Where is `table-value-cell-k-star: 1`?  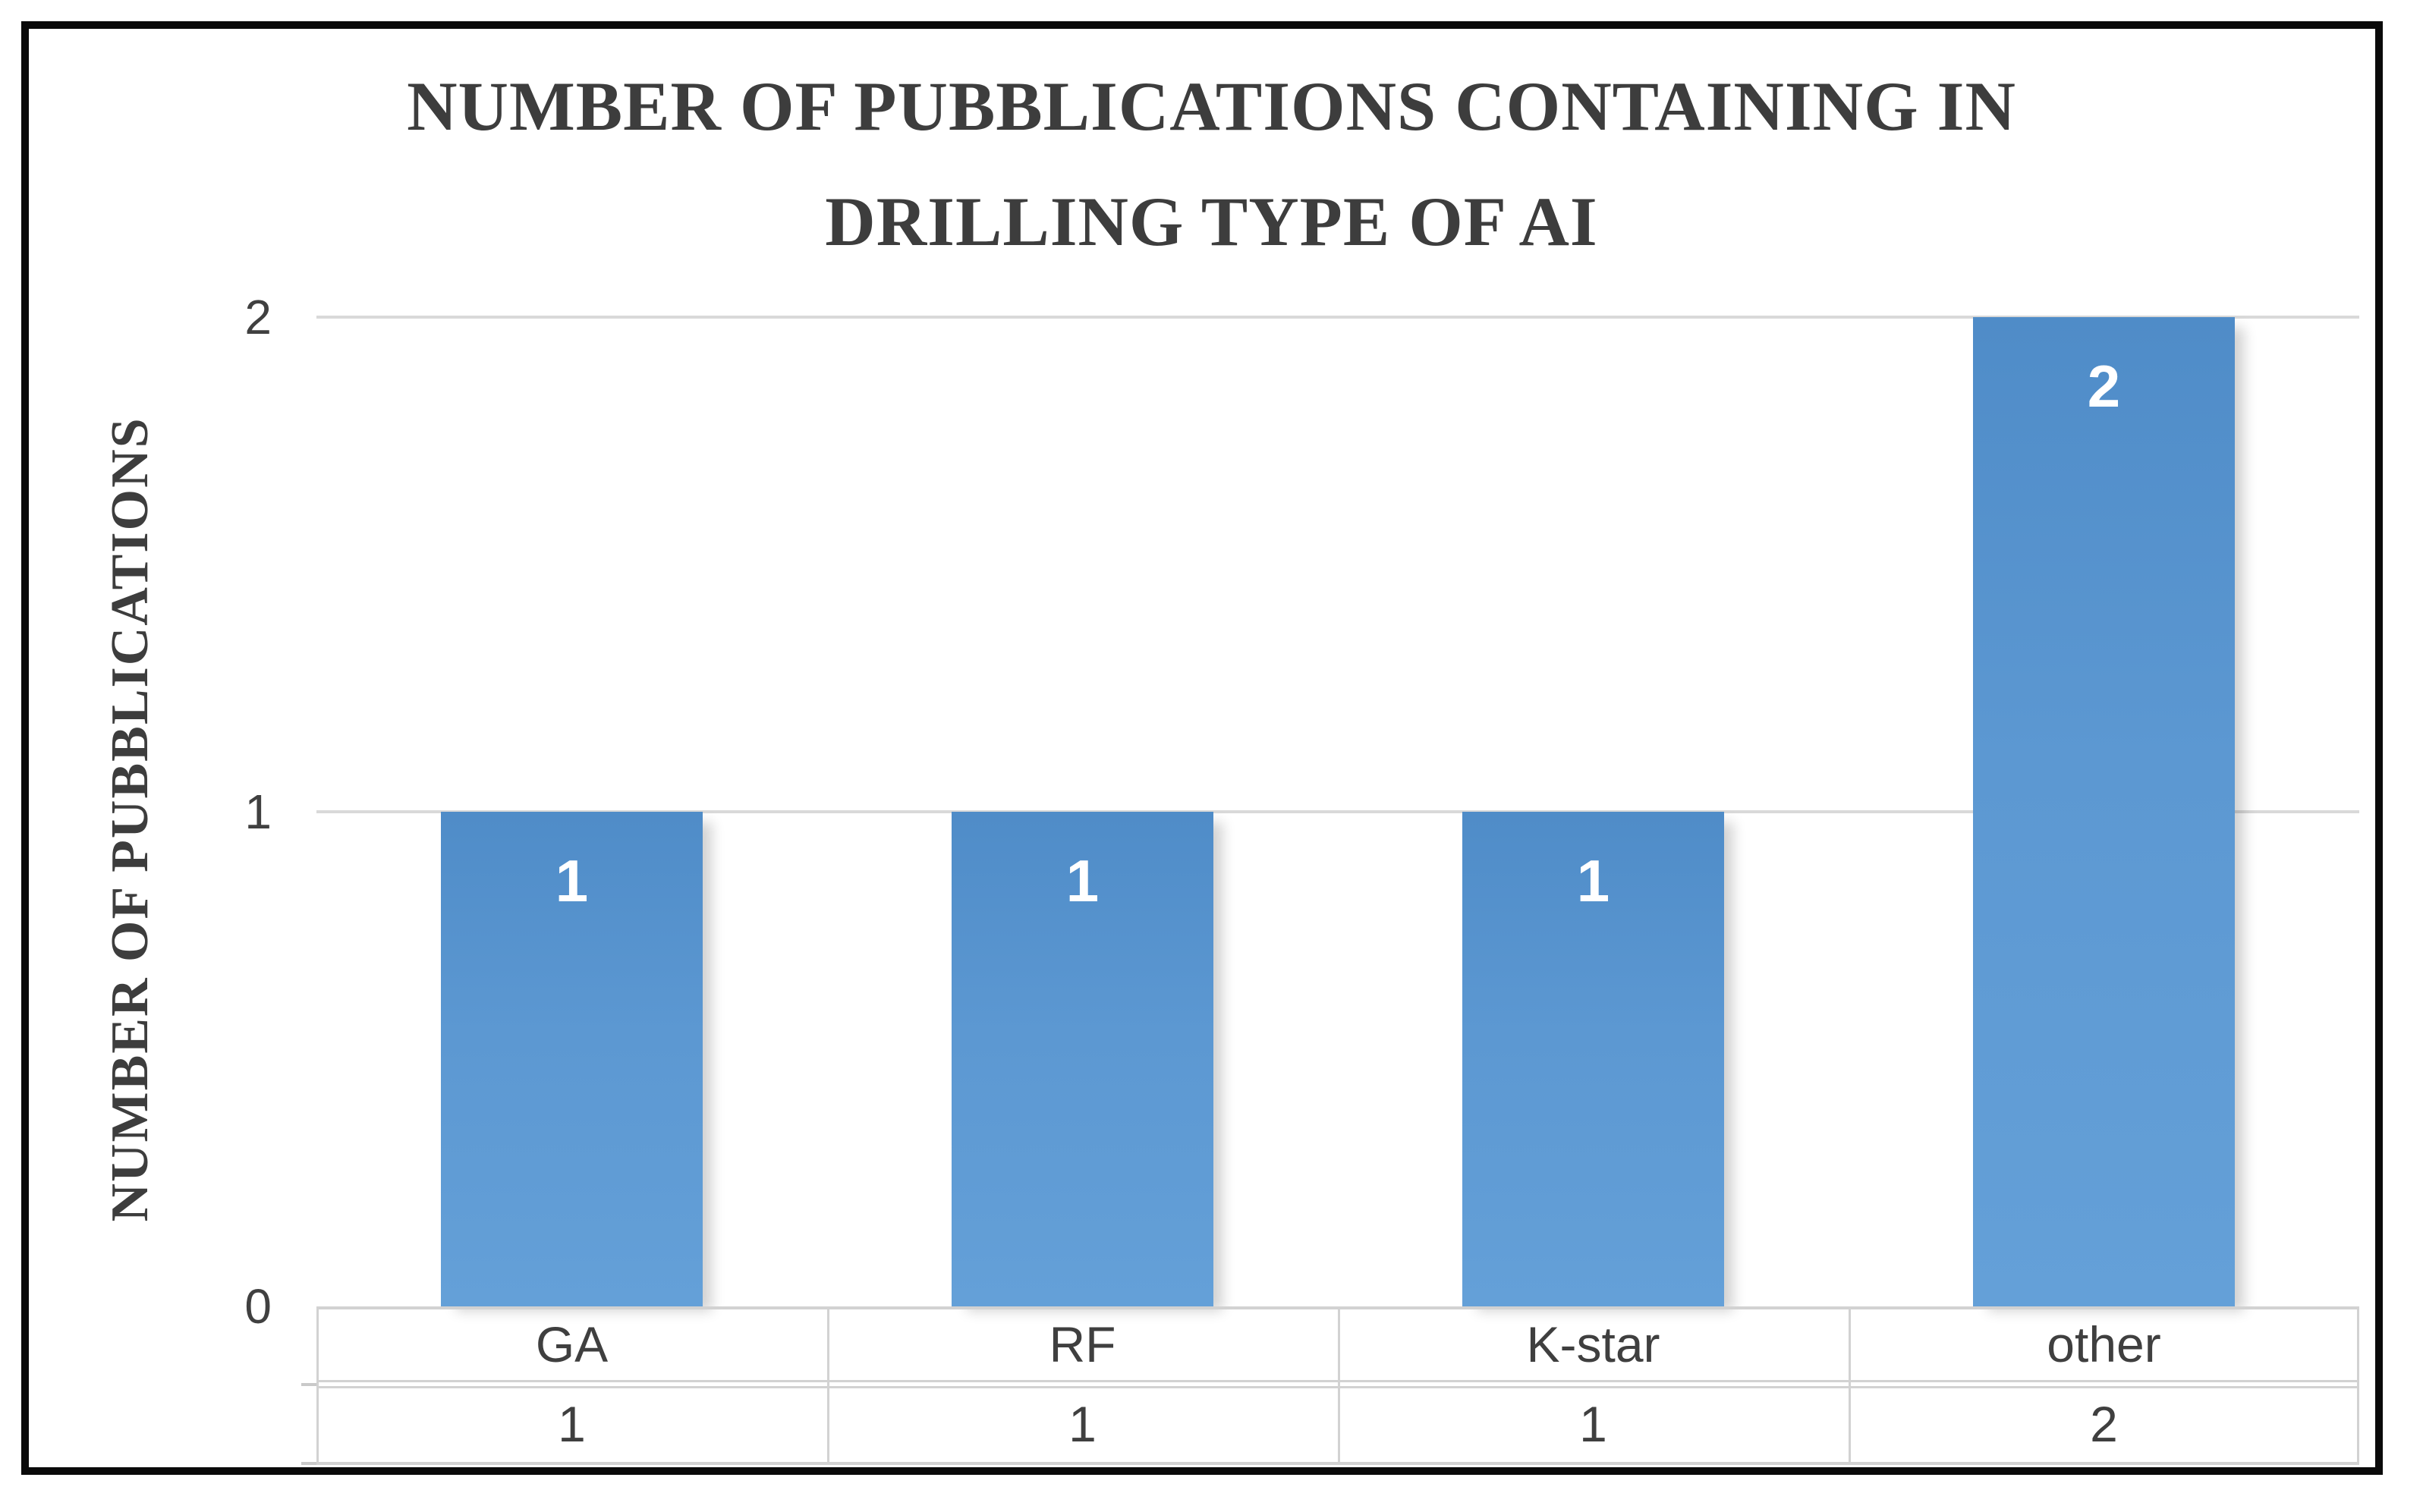
table-value-cell-k-star: 1 is located at coordinates (1593, 1424).